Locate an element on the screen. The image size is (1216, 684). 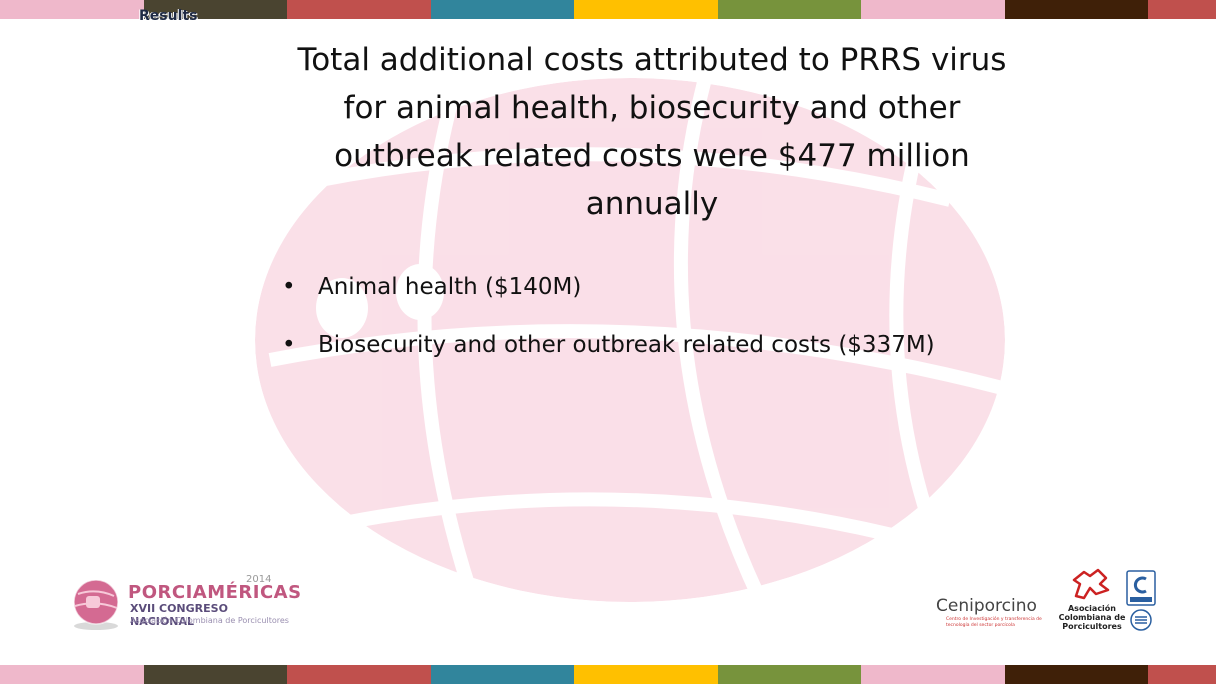
acp-logo: Asociación Colombiana de Porcicultores is located at coordinates (1092, 599).